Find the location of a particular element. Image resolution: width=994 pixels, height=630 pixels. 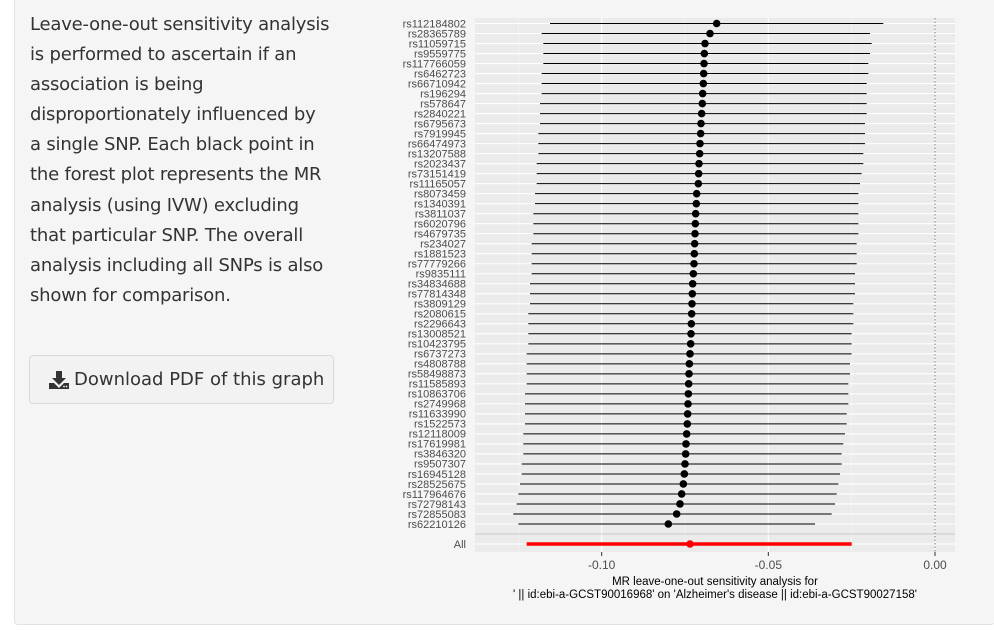

snp-label: rs10423795 is located at coordinates (437, 345).